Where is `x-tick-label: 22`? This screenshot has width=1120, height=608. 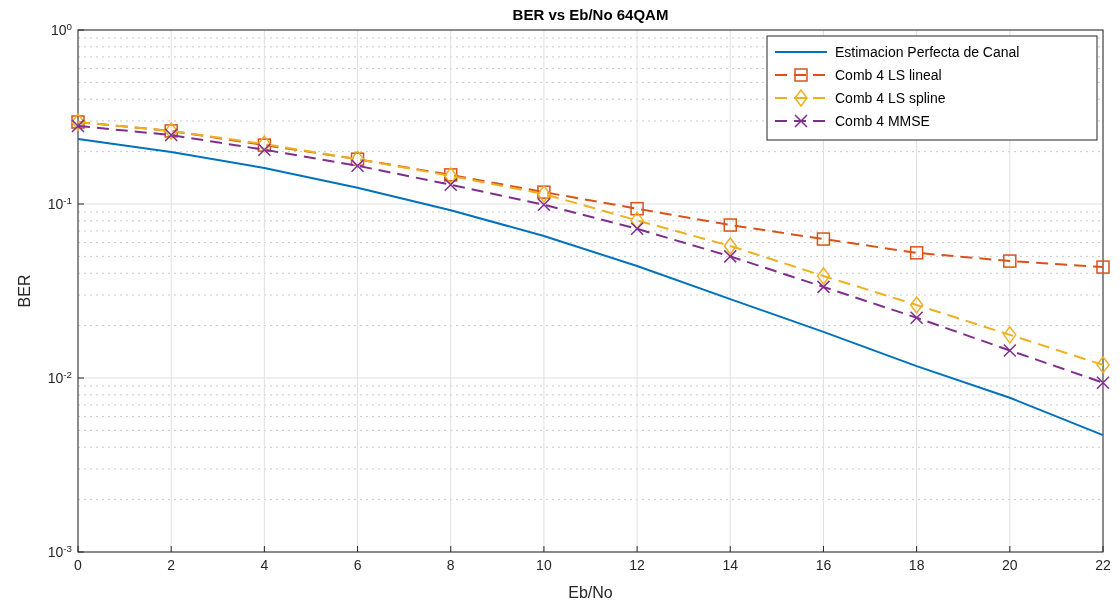 x-tick-label: 22 is located at coordinates (1103, 565).